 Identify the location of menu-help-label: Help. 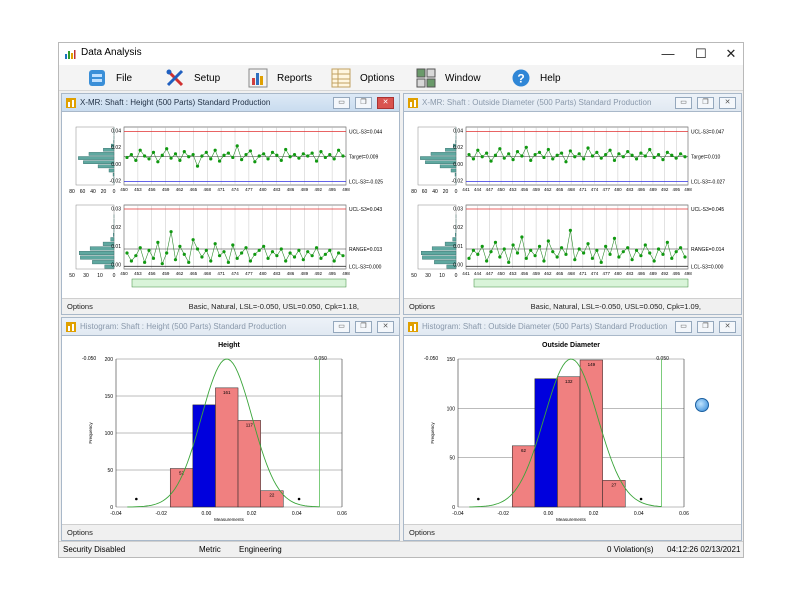
(550, 78).